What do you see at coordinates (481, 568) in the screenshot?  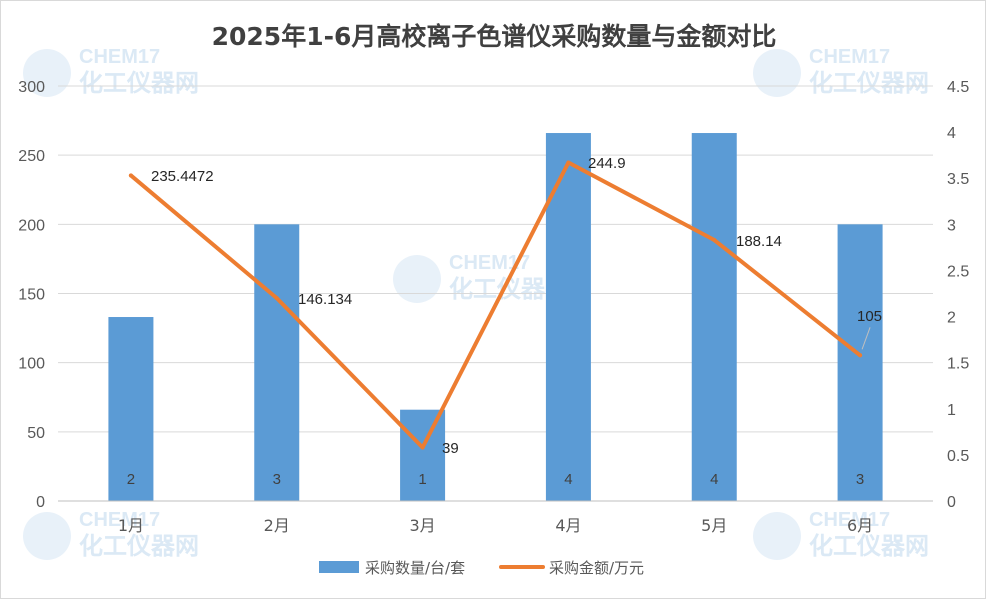 I see `legend: 采购数量/台/套 采购金额/万元` at bounding box center [481, 568].